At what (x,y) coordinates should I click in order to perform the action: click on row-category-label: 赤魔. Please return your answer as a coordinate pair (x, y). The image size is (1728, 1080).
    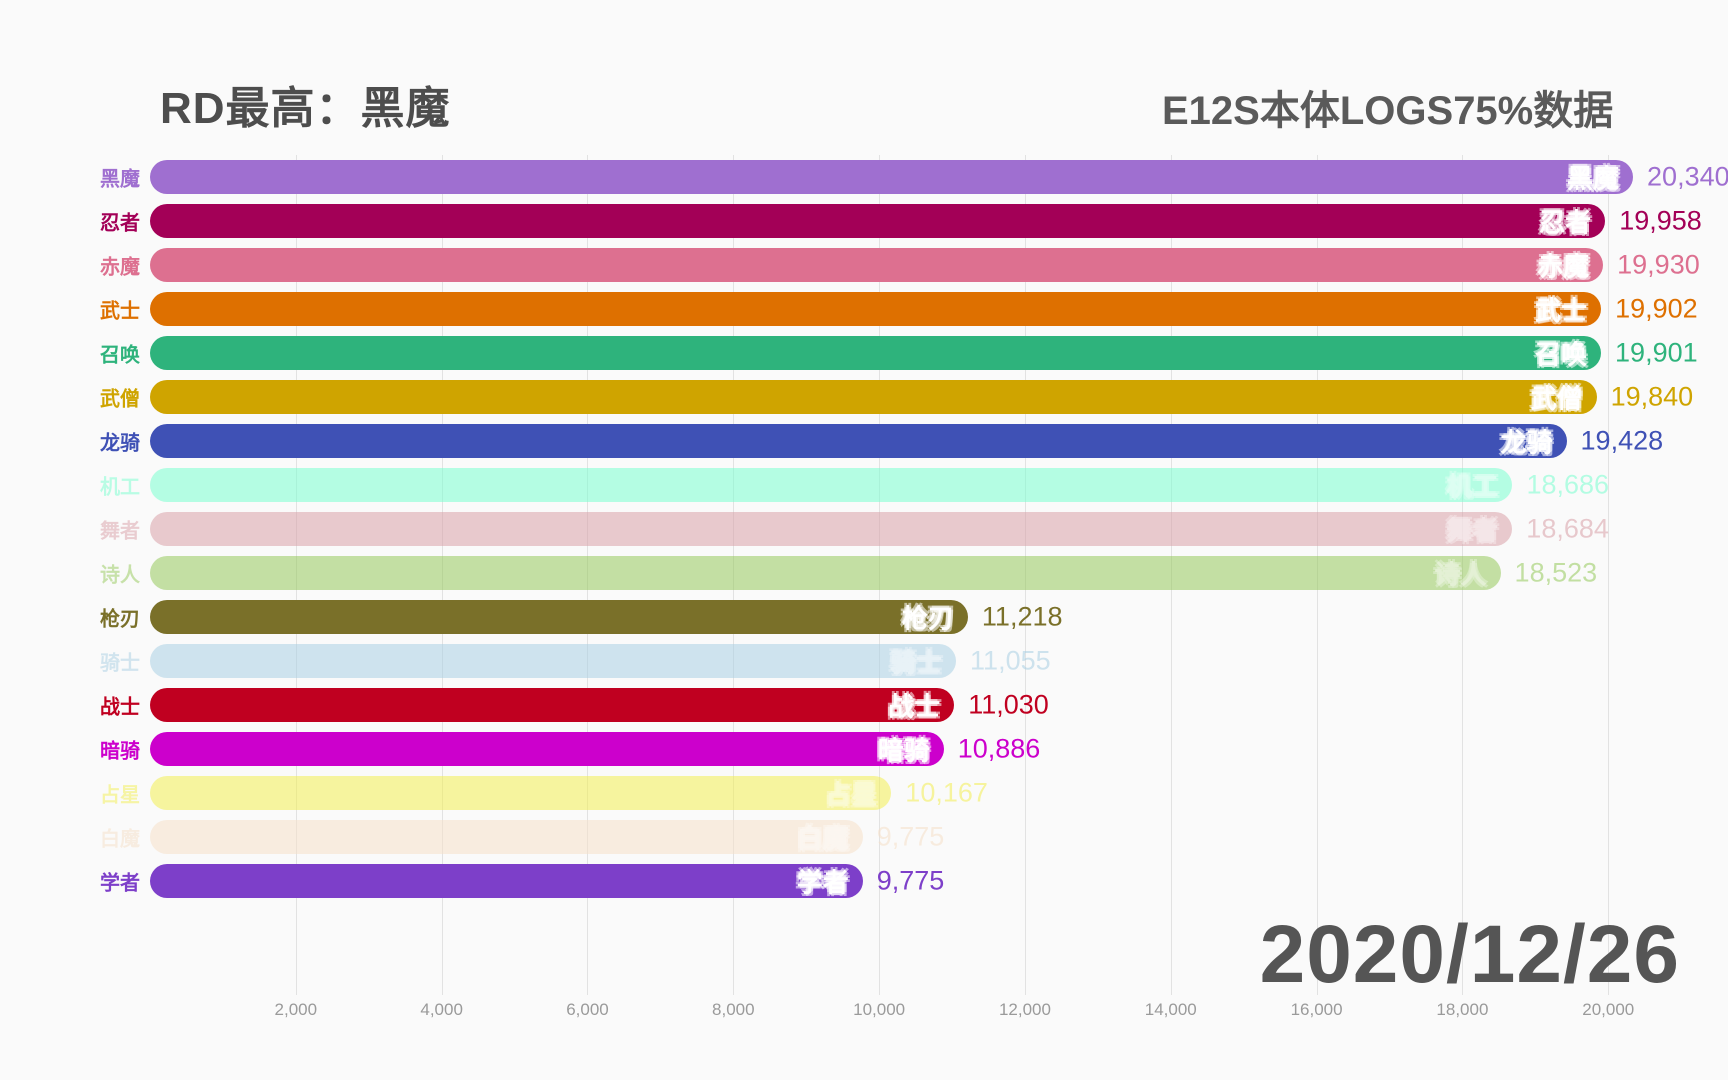
    Looking at the image, I should click on (120, 267).